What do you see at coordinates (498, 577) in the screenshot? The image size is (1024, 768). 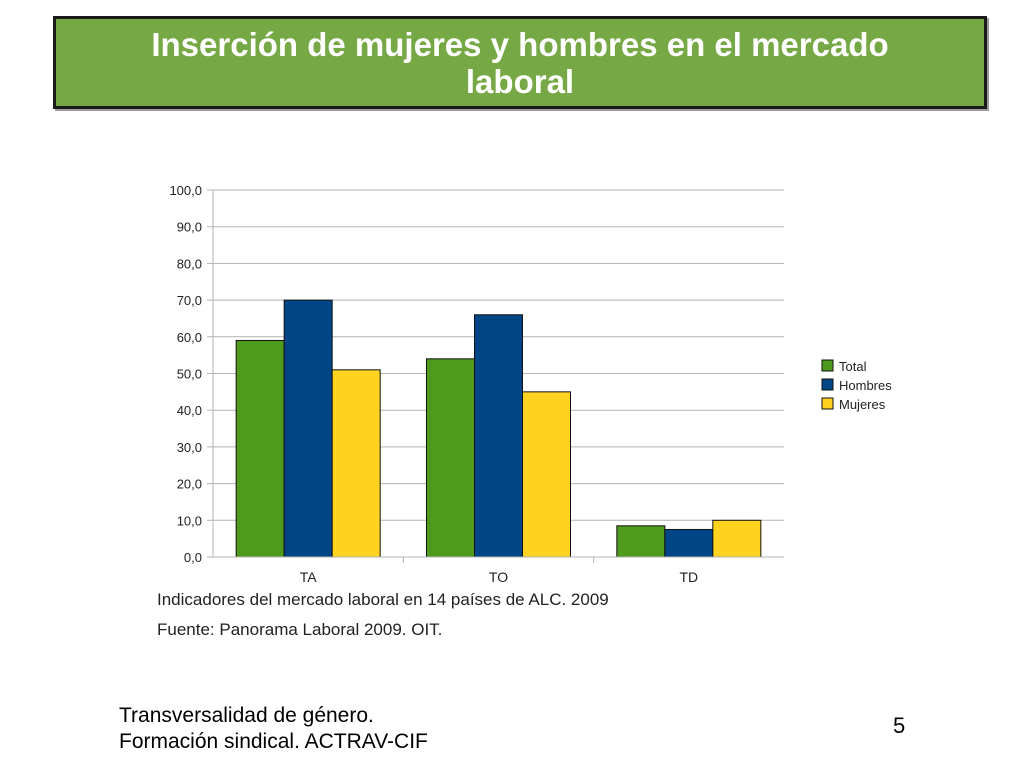 I see `x-tick-label: TO` at bounding box center [498, 577].